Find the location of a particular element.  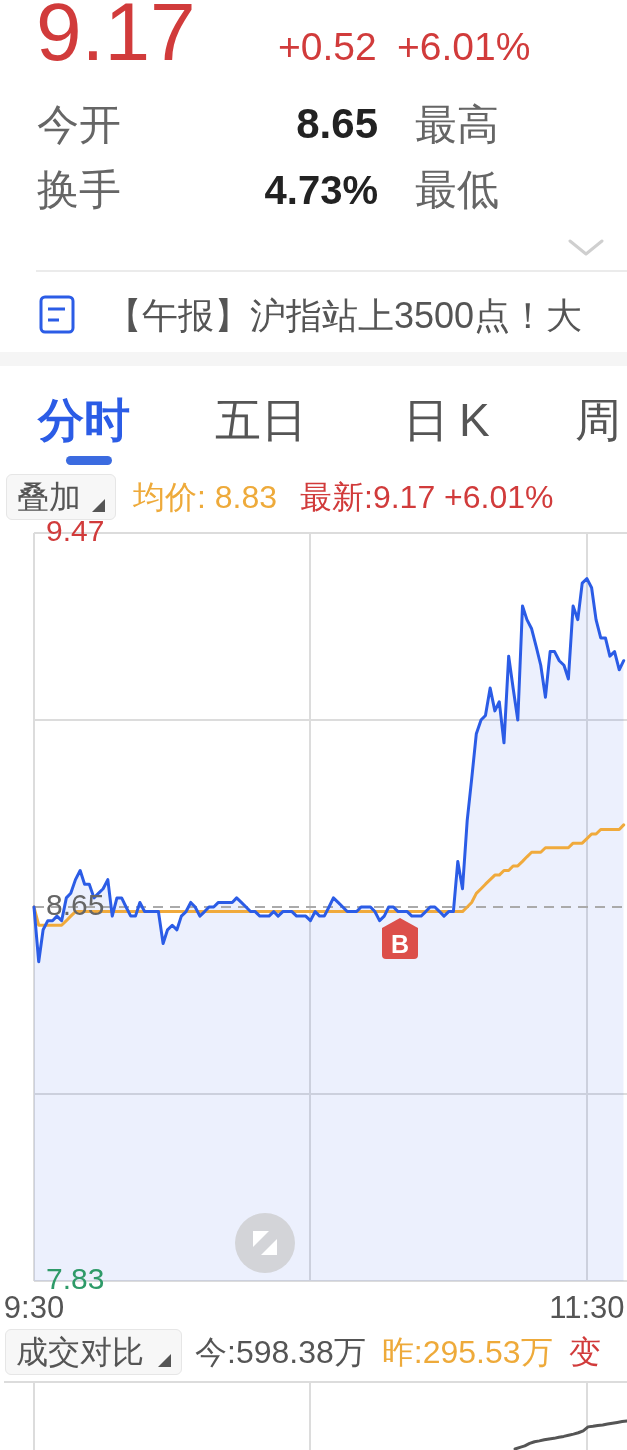

text: 成交对比 is located at coordinates (80, 1352).